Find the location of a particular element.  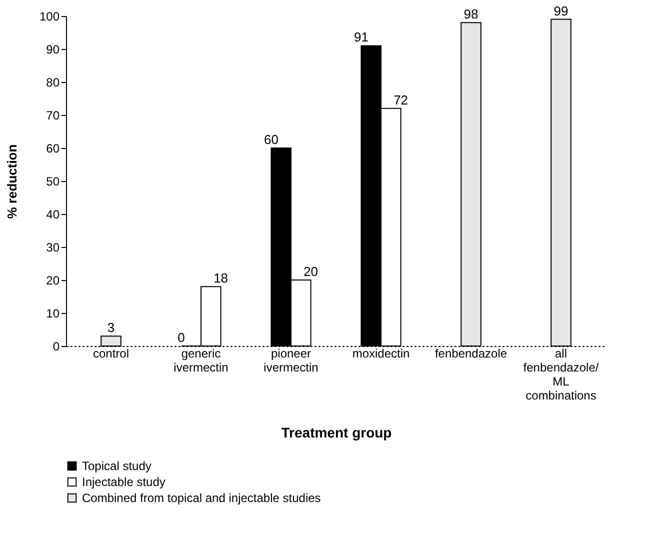

data-label: 99 is located at coordinates (561, 10).